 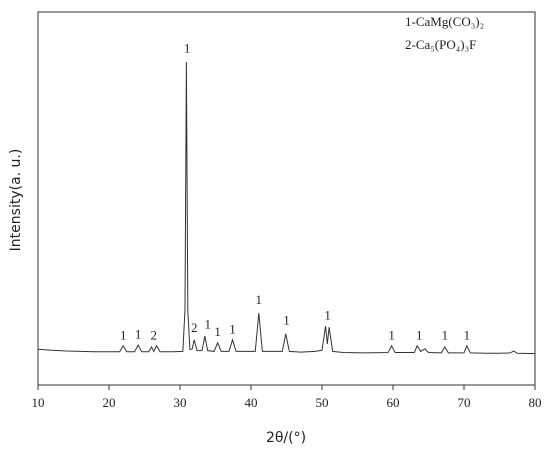 What do you see at coordinates (286, 438) in the screenshot?
I see `x-axis-label: 2θ/(°)` at bounding box center [286, 438].